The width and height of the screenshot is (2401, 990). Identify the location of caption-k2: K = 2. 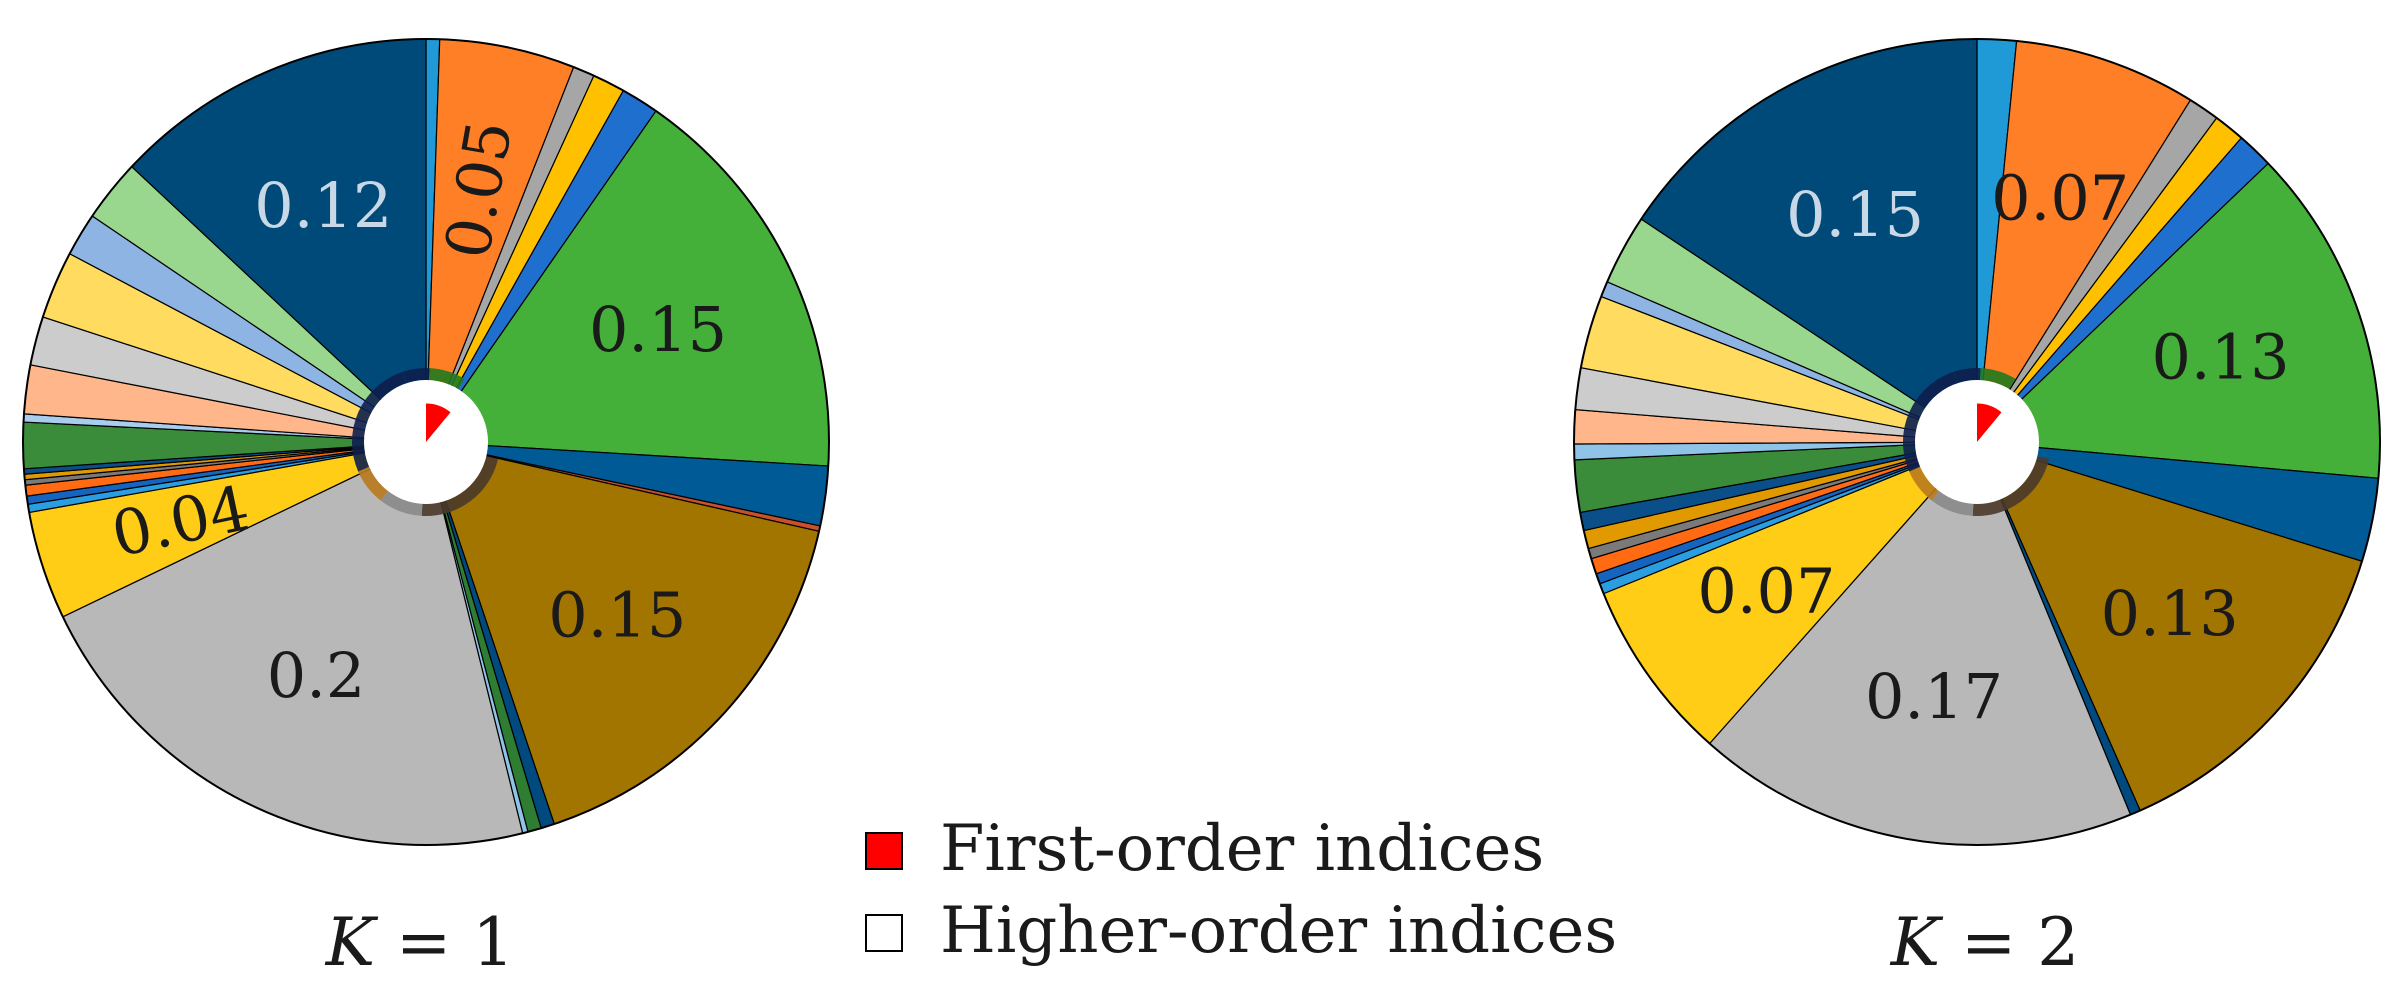
(1985, 942).